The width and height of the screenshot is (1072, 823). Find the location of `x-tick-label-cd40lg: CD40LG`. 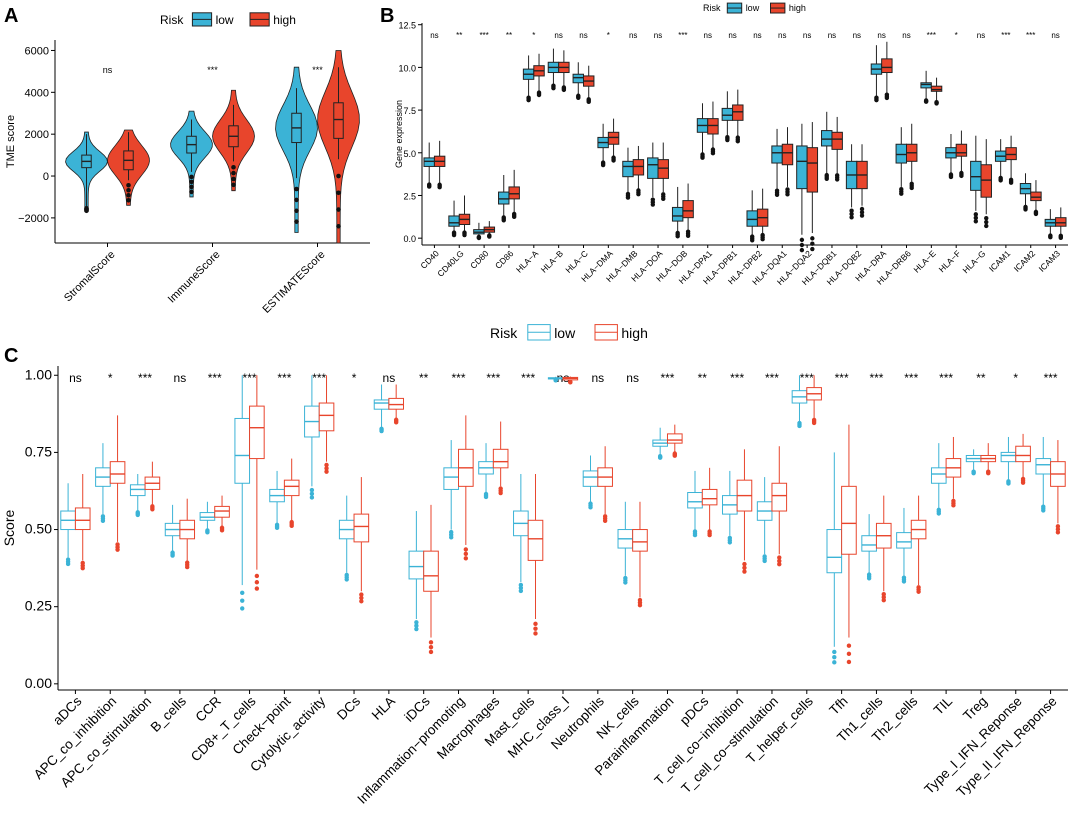

x-tick-label-cd40lg: CD40LG is located at coordinates (450, 263).